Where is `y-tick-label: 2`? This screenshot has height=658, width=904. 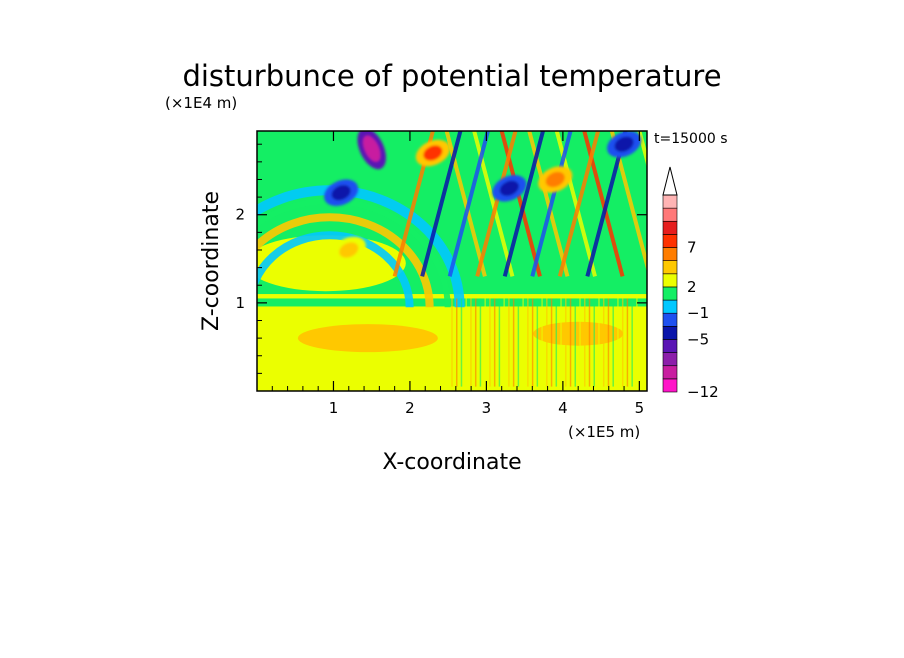 y-tick-label: 2 is located at coordinates (240, 215).